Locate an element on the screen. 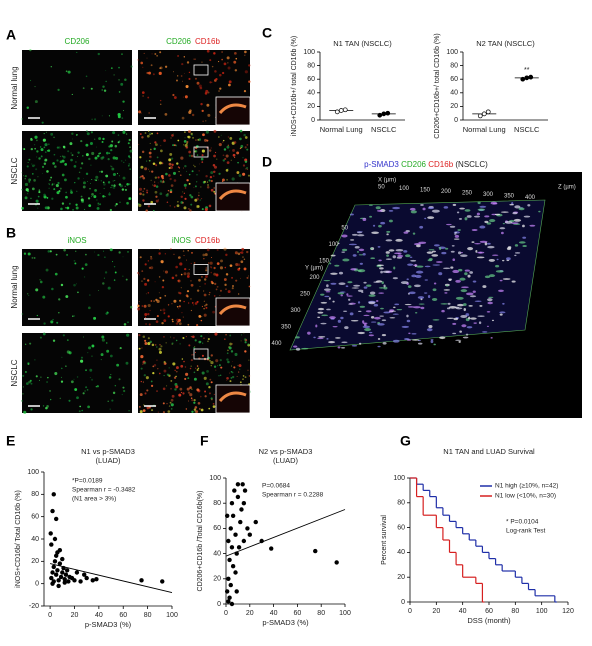 The width and height of the screenshot is (592, 646). inset-cell is located at coordinates (232, 109).